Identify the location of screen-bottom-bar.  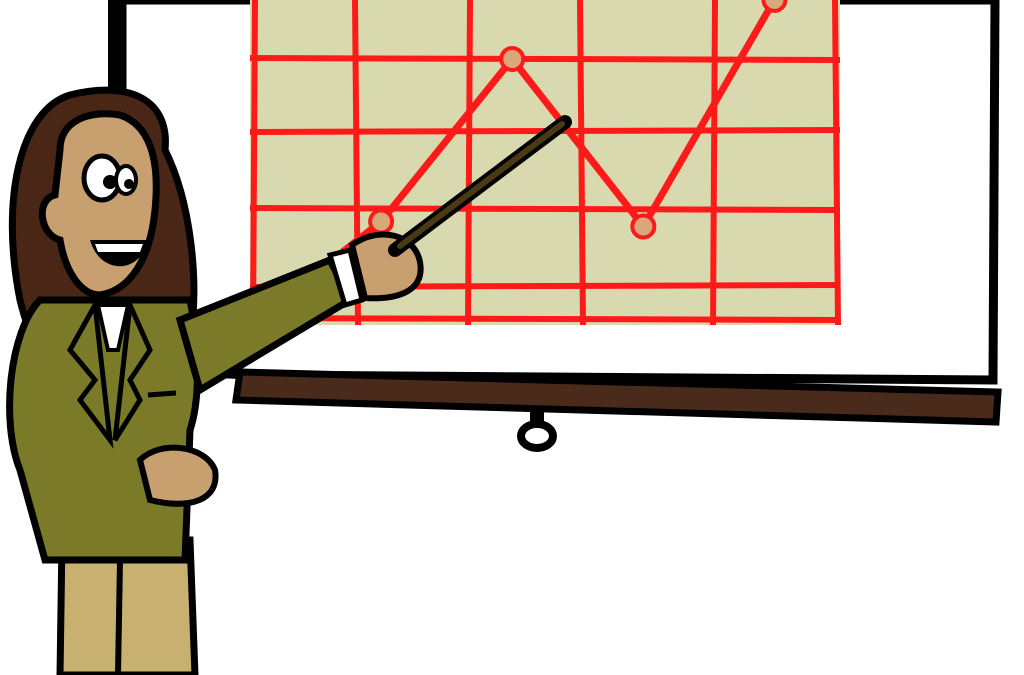
(616, 397).